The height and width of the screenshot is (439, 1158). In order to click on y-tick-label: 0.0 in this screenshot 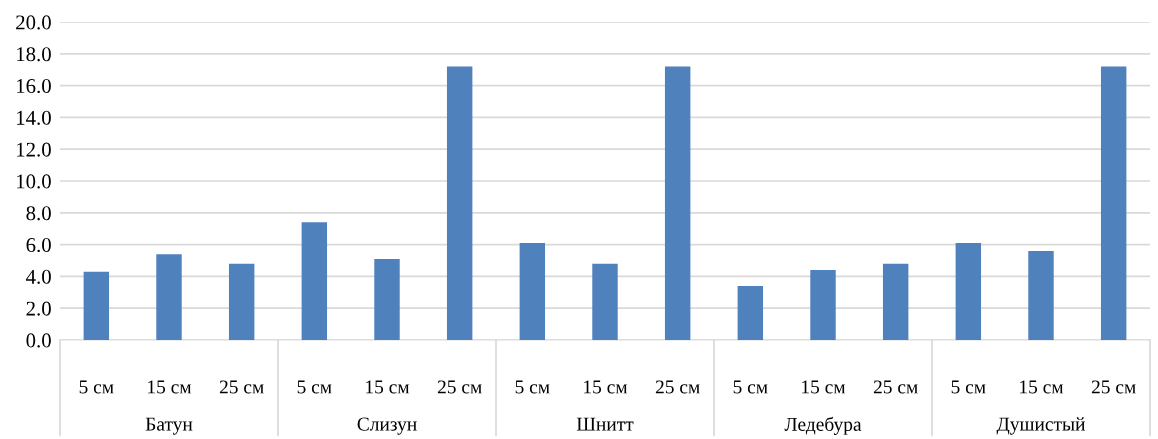, I will do `click(38, 340)`.